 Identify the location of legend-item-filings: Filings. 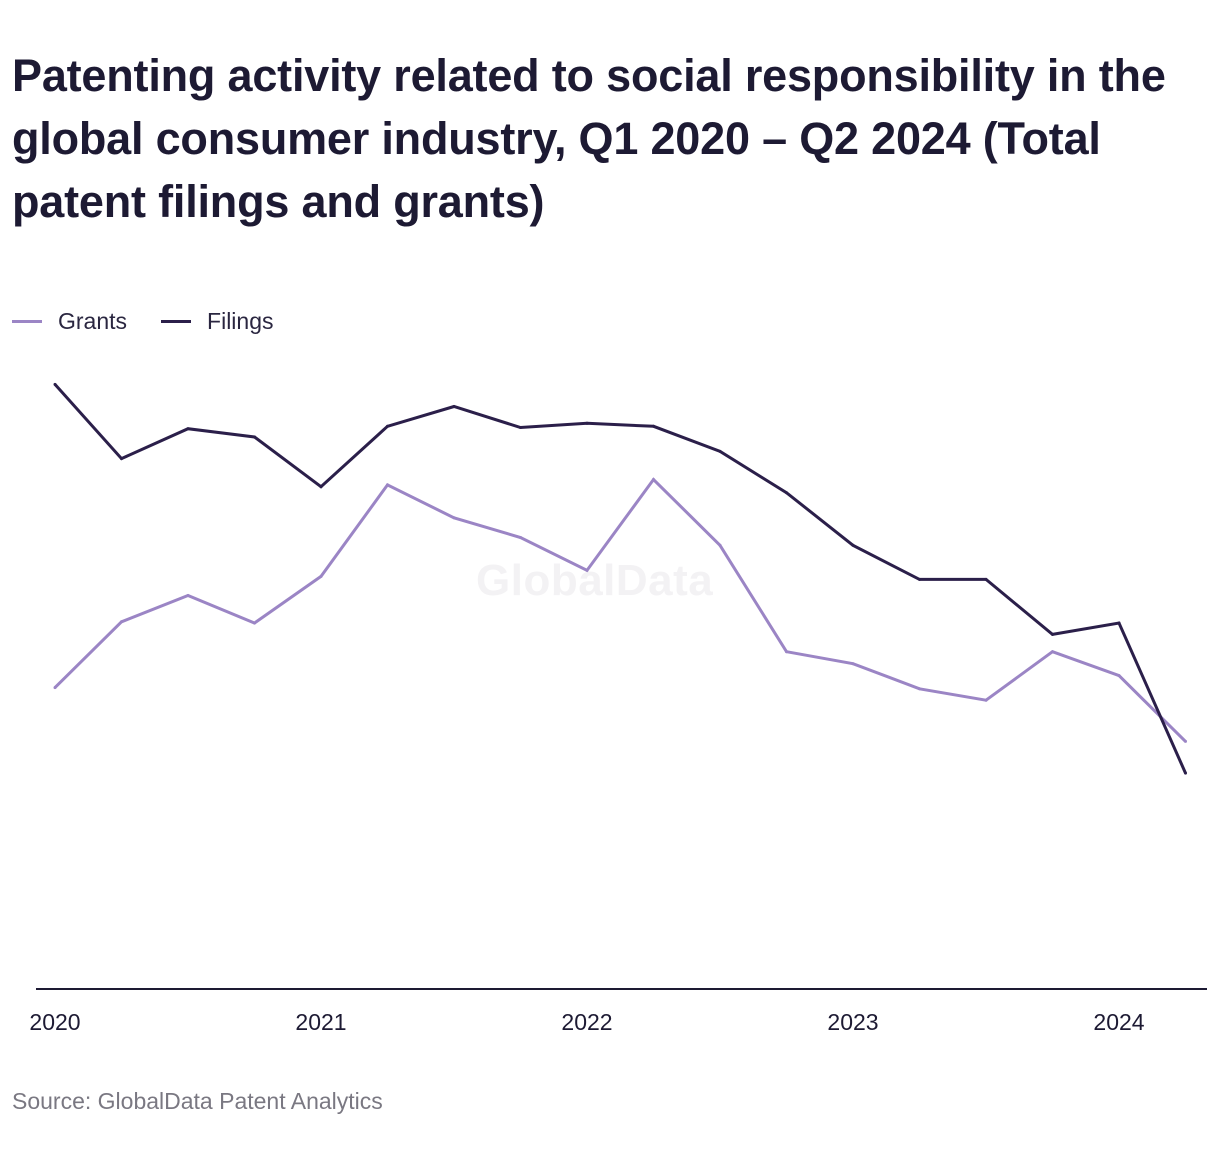
(217, 321).